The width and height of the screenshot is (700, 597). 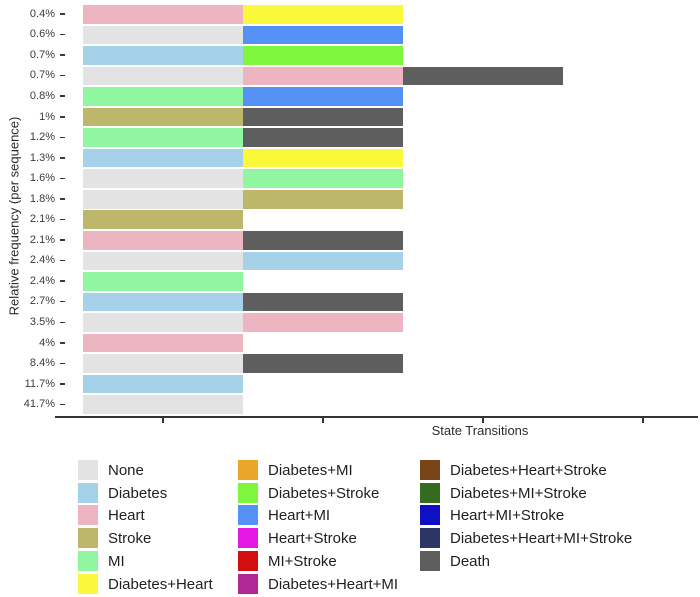 What do you see at coordinates (88, 538) in the screenshot?
I see `legend-swatch-stroke` at bounding box center [88, 538].